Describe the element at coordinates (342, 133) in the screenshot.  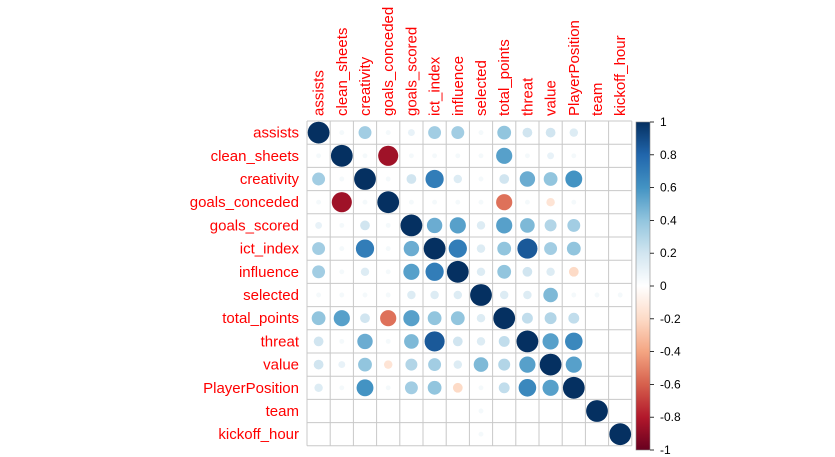
I see `corr-circle-assists-clean_sheets` at that location.